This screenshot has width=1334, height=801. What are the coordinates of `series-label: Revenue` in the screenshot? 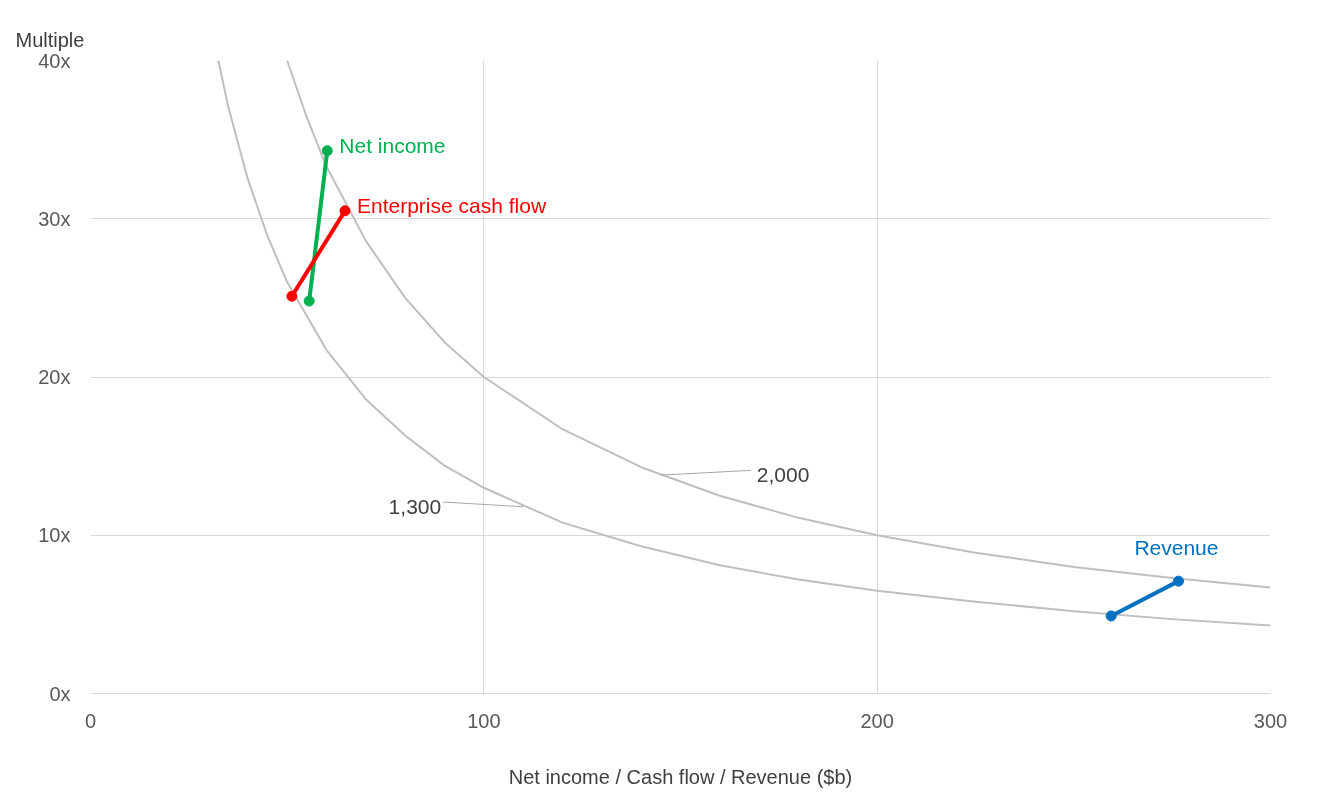 It's located at (1176, 548).